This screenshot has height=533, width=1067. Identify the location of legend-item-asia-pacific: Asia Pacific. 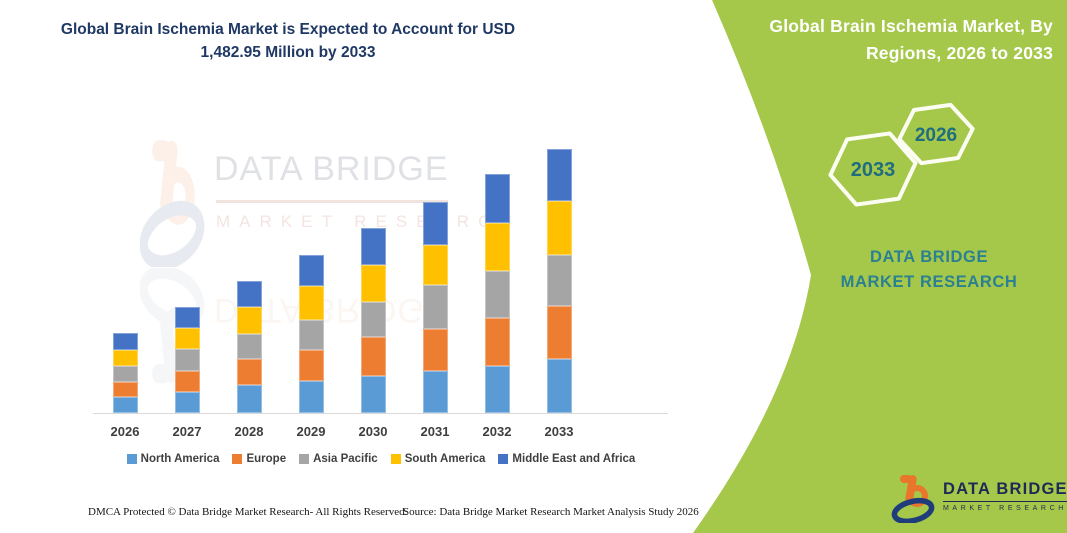
(338, 459).